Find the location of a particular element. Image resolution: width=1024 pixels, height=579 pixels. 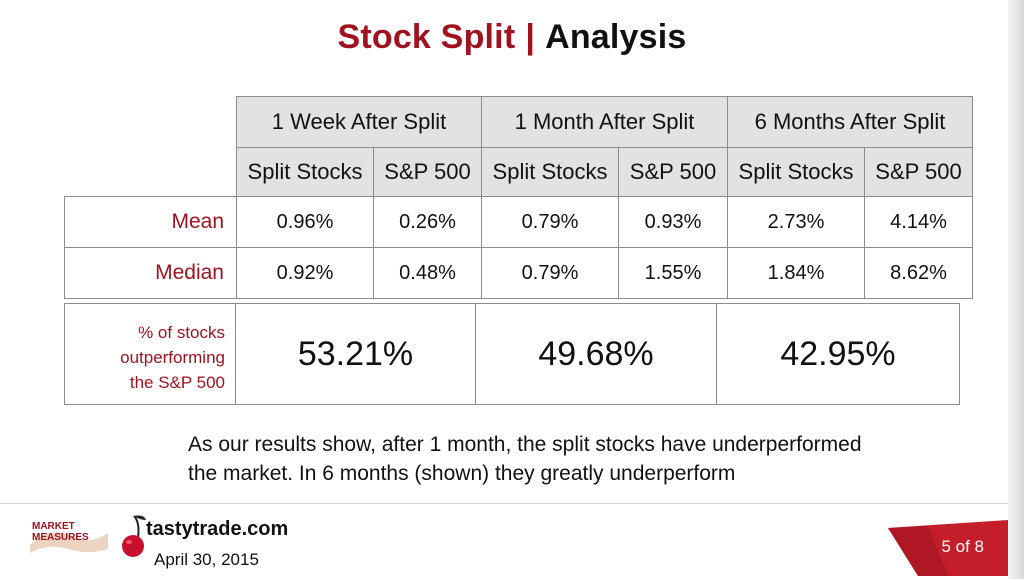

outperforming-value-1month: 49.68% is located at coordinates (596, 354).